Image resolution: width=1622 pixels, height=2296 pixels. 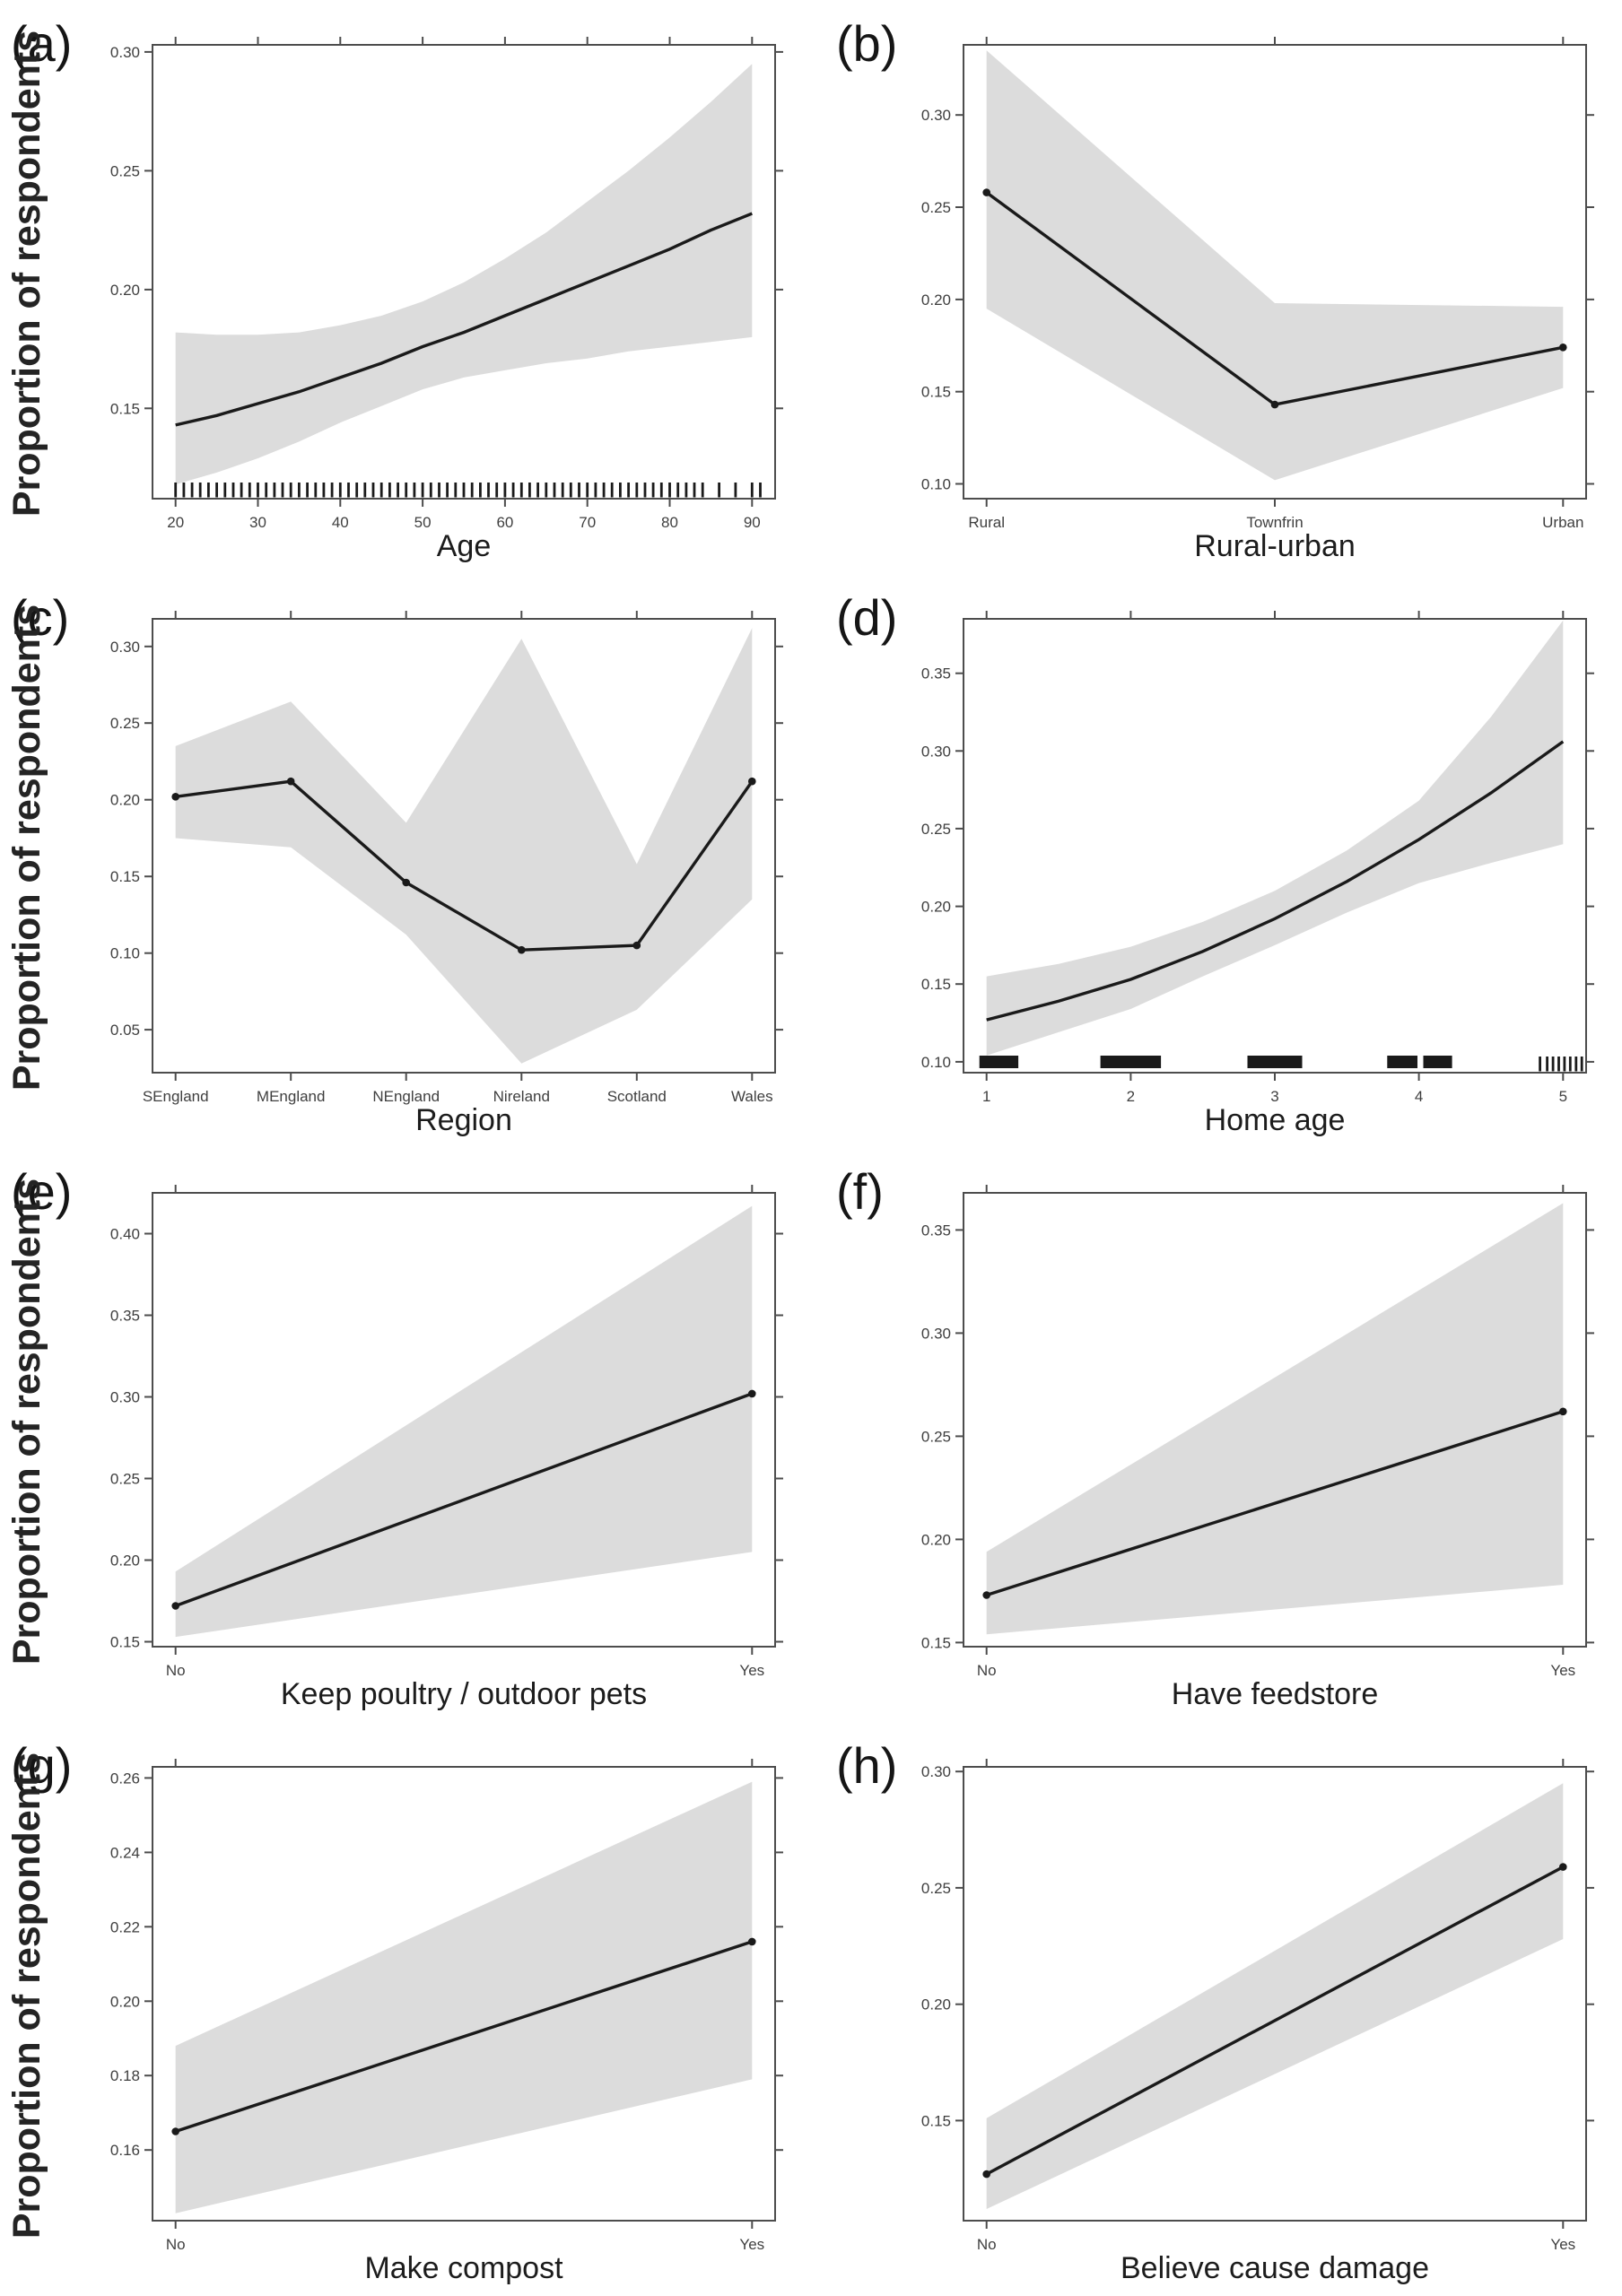 I want to click on panel-label: (g), so click(x=42, y=1765).